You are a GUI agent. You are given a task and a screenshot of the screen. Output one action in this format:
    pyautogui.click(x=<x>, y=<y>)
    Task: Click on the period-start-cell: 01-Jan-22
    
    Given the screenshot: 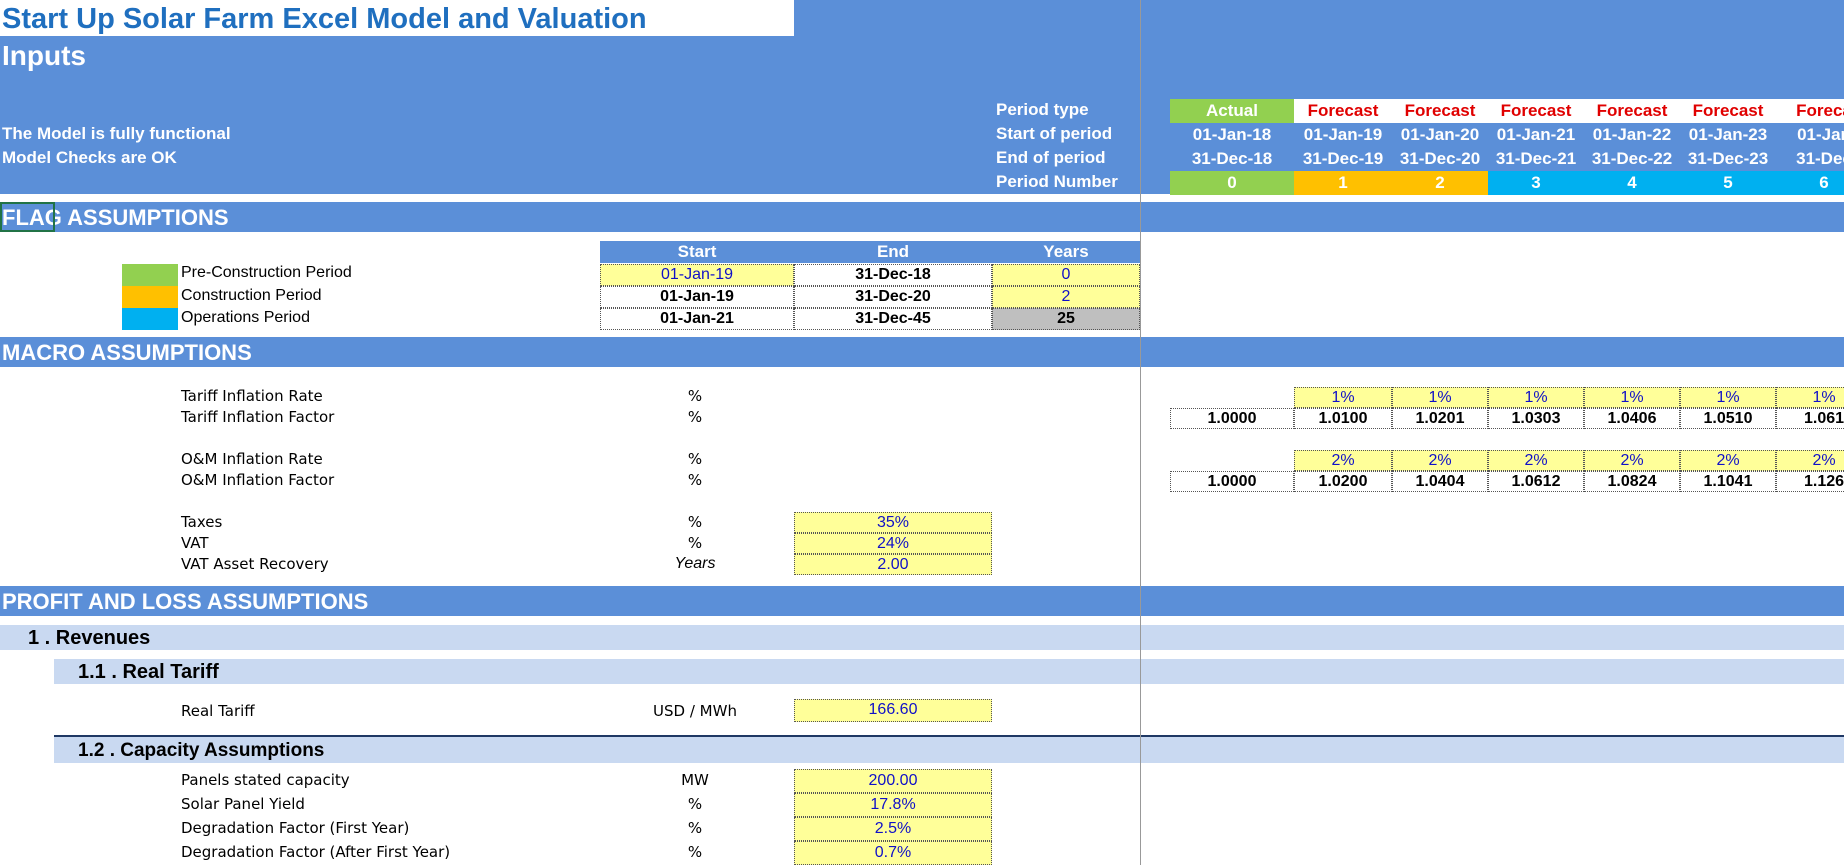 What is the action you would take?
    pyautogui.click(x=1632, y=134)
    